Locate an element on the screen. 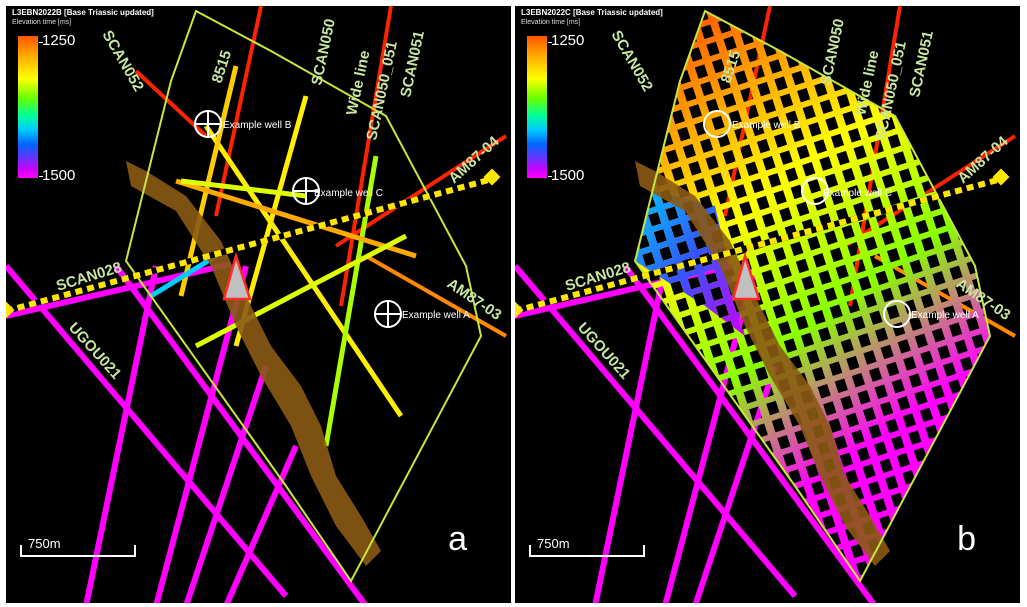 The height and width of the screenshot is (607, 1027). line-short is located at coordinates (243, 188).